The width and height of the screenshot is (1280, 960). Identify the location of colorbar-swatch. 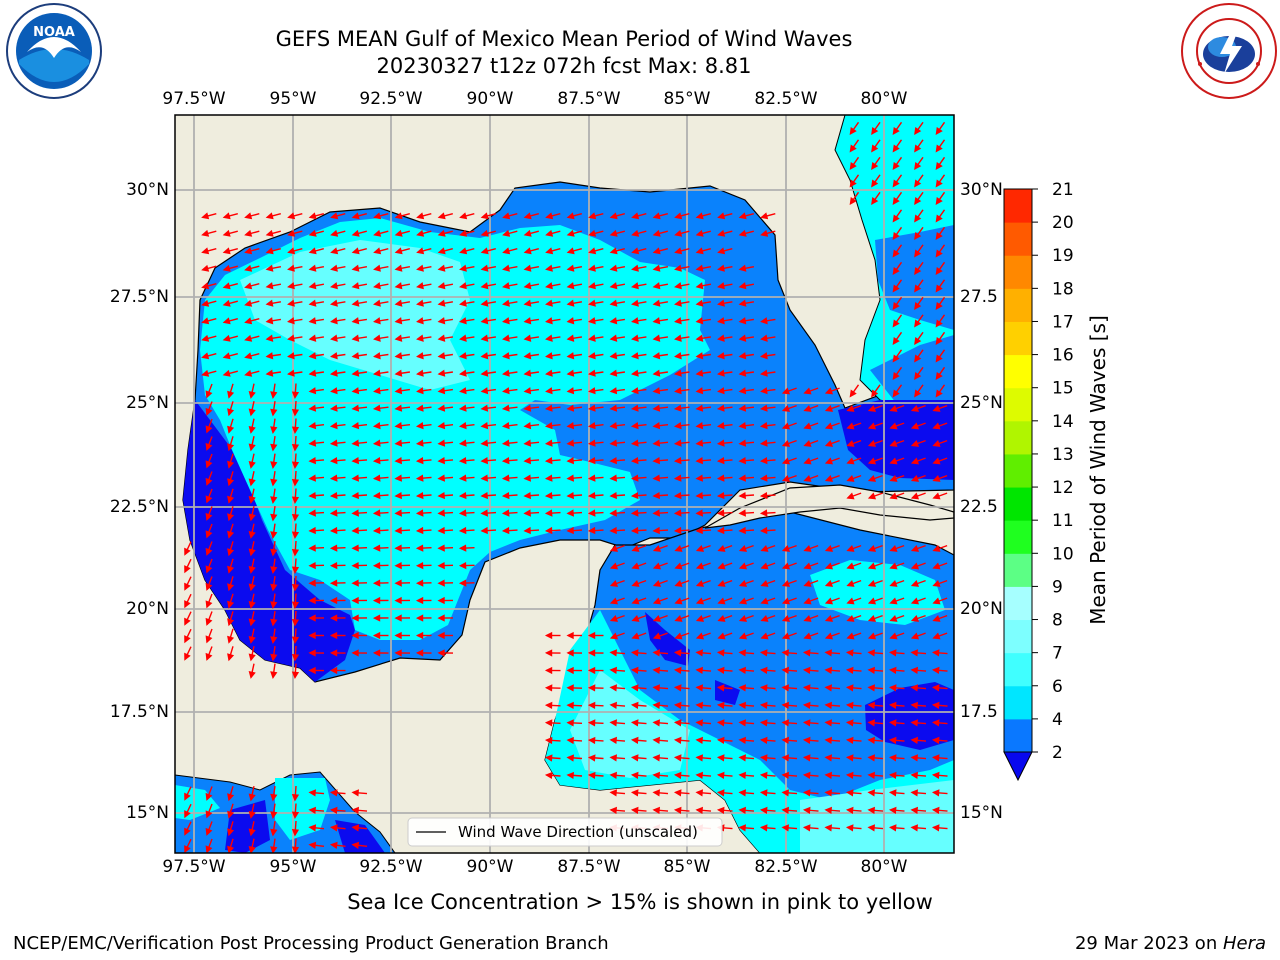
(1018, 206).